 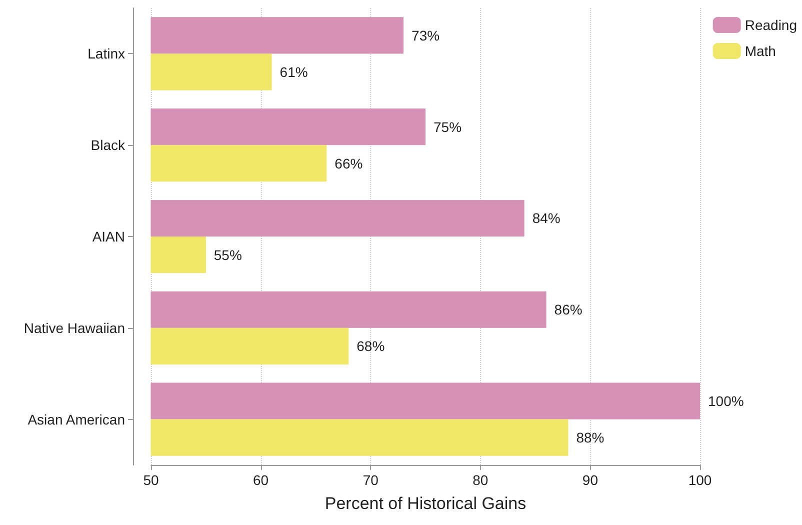 I want to click on legend-label: Math, so click(x=760, y=51).